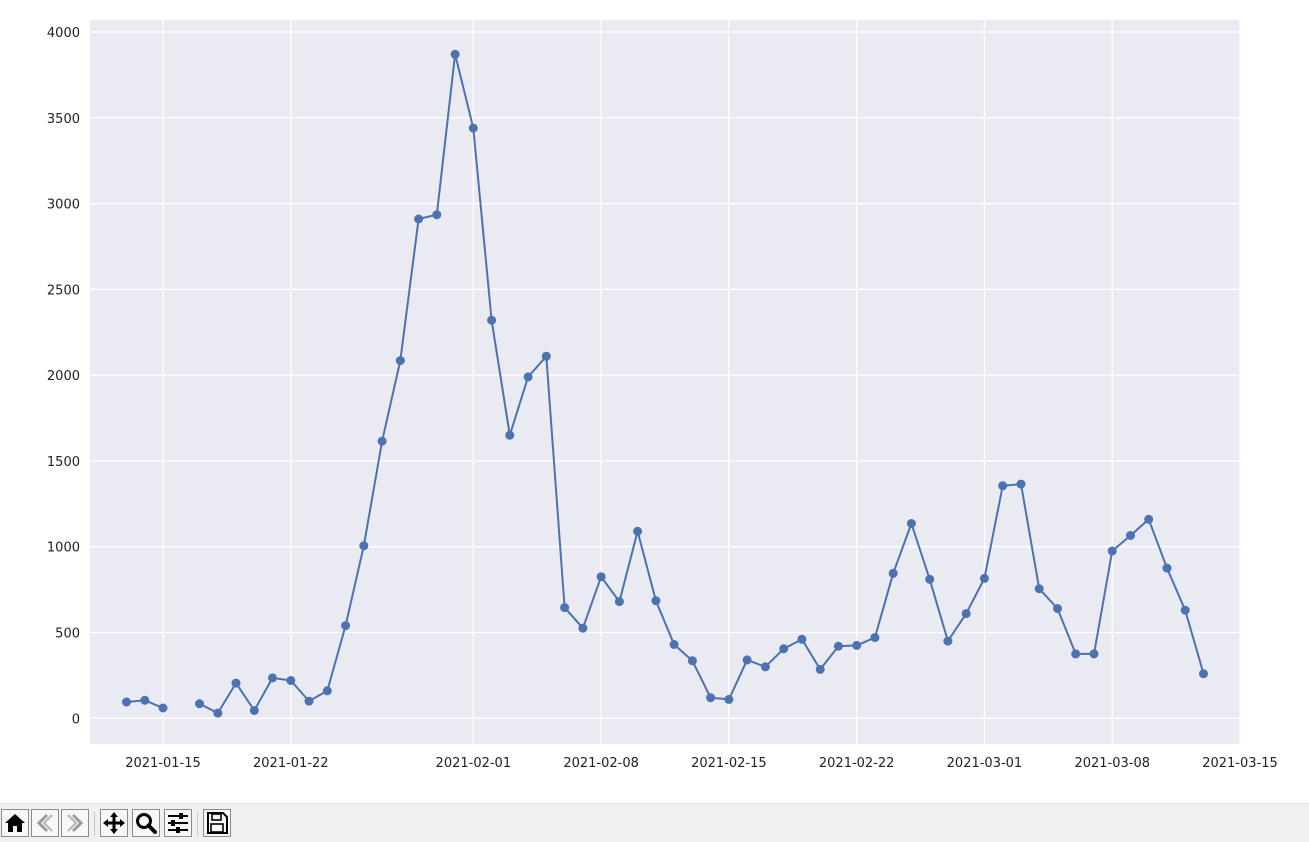 The width and height of the screenshot is (1309, 842). What do you see at coordinates (63, 290) in the screenshot?
I see `y-tick-label: 2500` at bounding box center [63, 290].